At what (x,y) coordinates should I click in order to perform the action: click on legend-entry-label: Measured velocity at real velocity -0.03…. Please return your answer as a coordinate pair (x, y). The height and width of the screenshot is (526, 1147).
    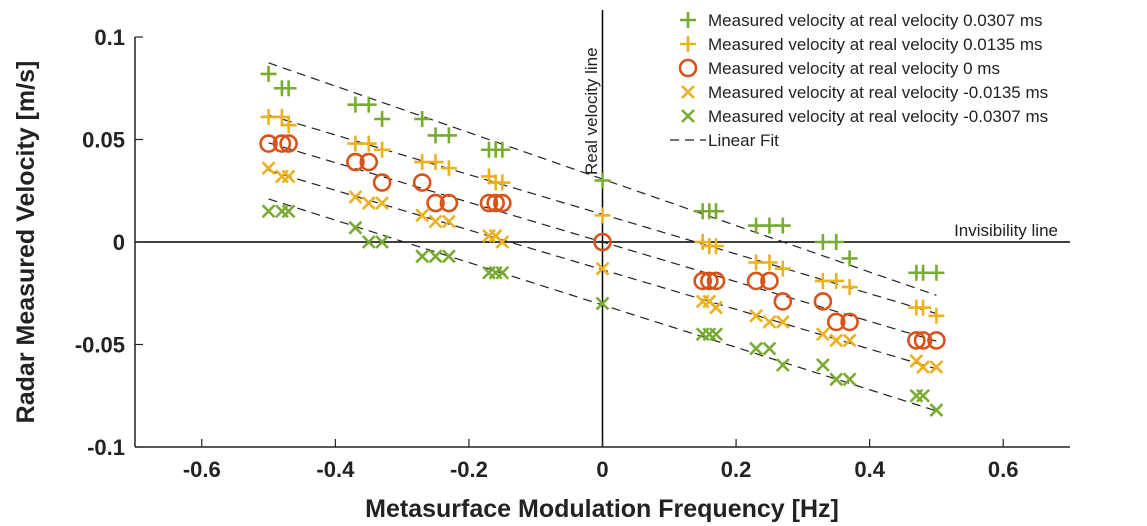
    Looking at the image, I should click on (878, 116).